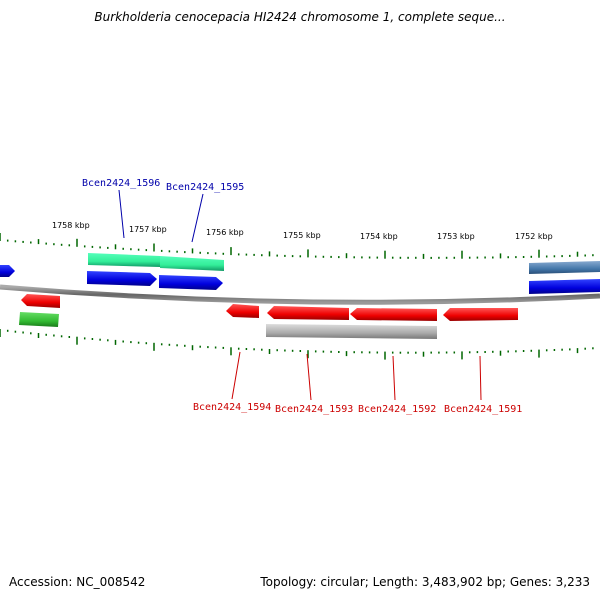 The width and height of the screenshot is (600, 600). What do you see at coordinates (205, 187) in the screenshot?
I see `gene-label-bcen2424-1595: Bcen2424_1595` at bounding box center [205, 187].